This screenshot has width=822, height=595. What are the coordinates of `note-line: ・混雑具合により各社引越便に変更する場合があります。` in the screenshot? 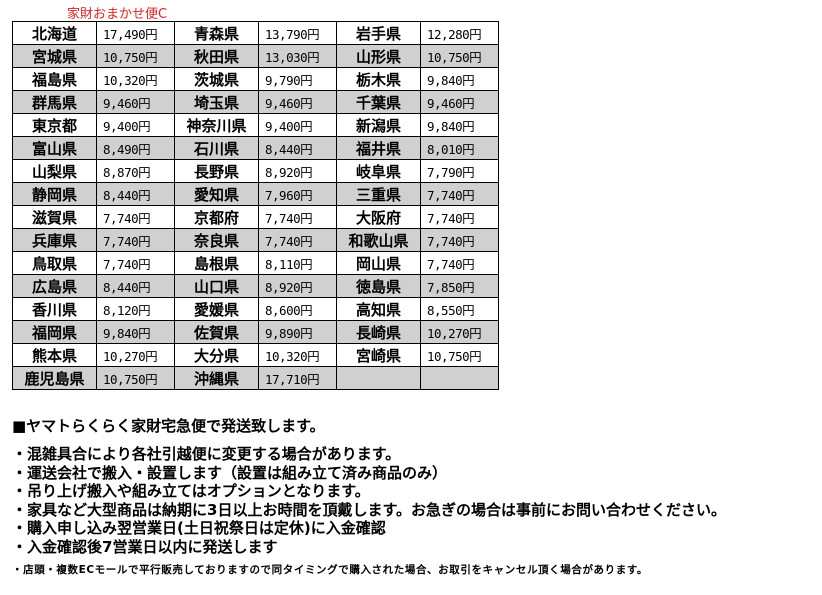 It's located at (206, 454).